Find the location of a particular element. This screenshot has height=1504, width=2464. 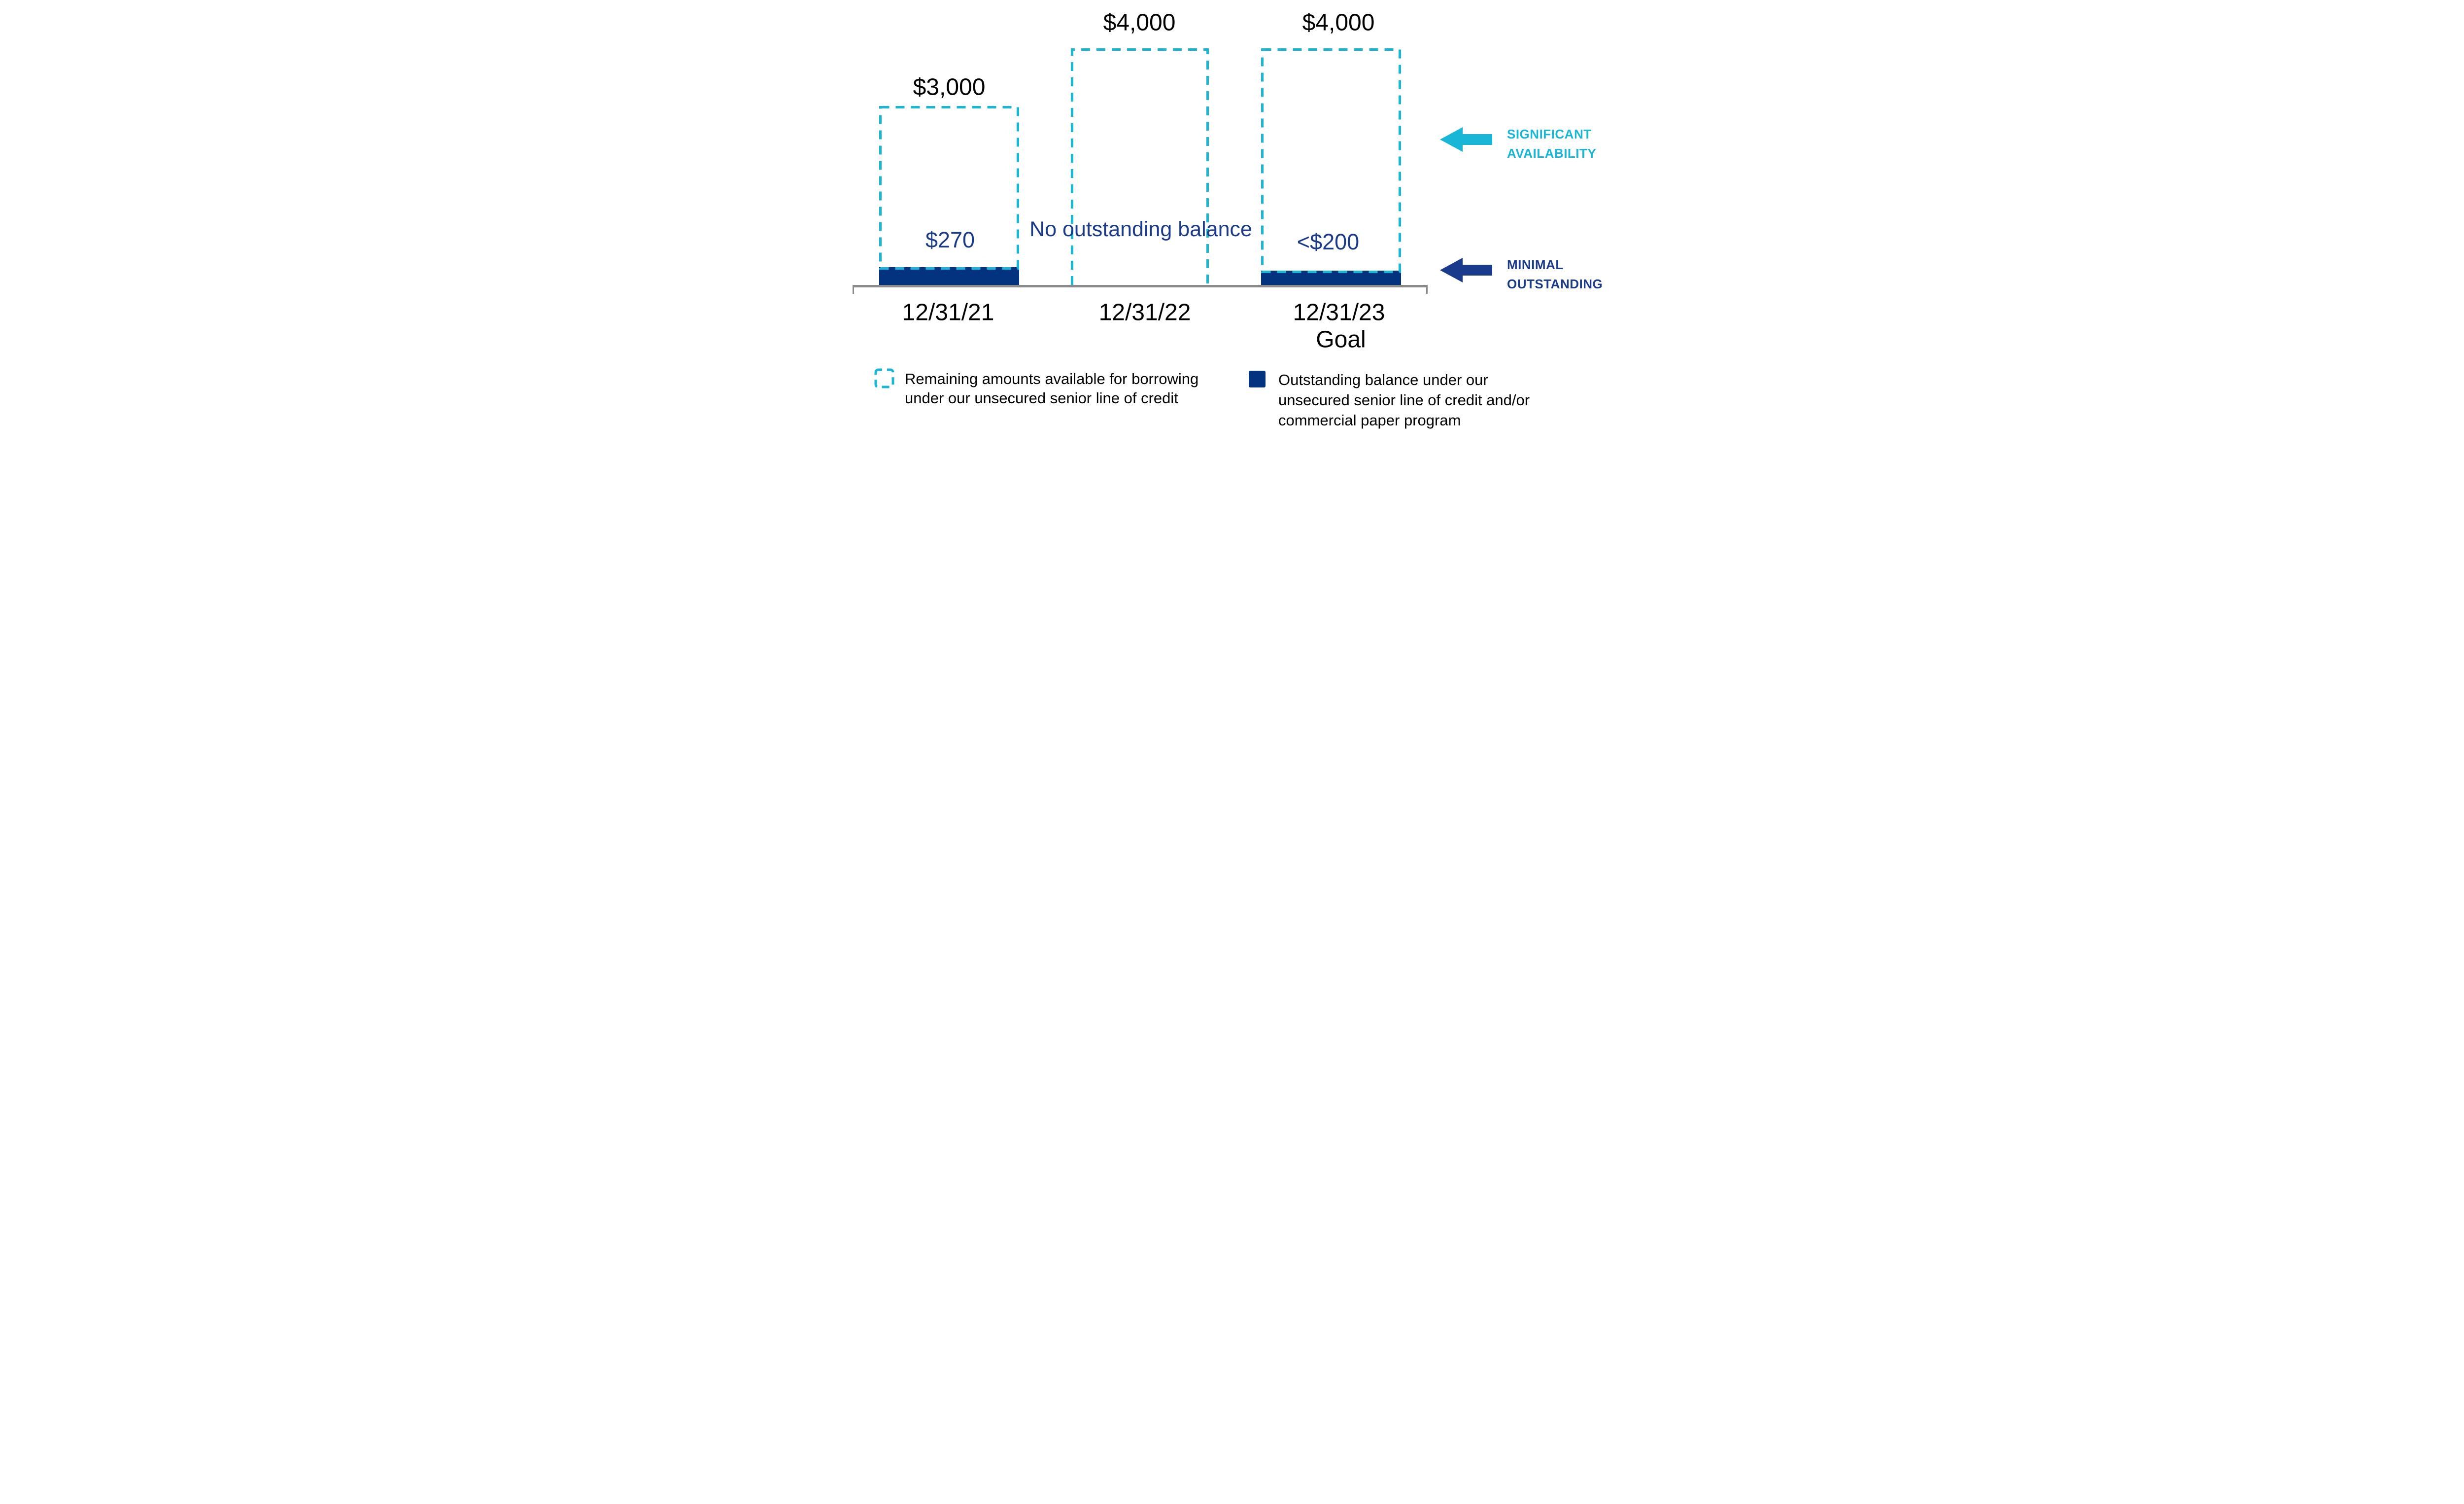

annotation-line: SIGNIFICANT is located at coordinates (1549, 134).